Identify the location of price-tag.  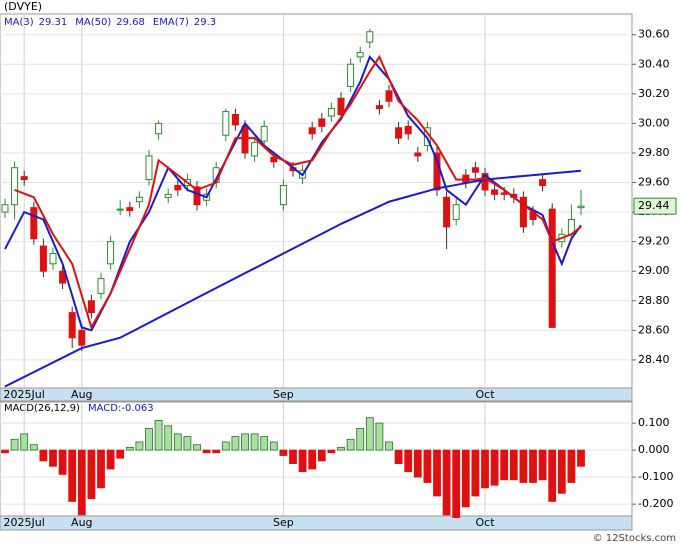
(655, 206).